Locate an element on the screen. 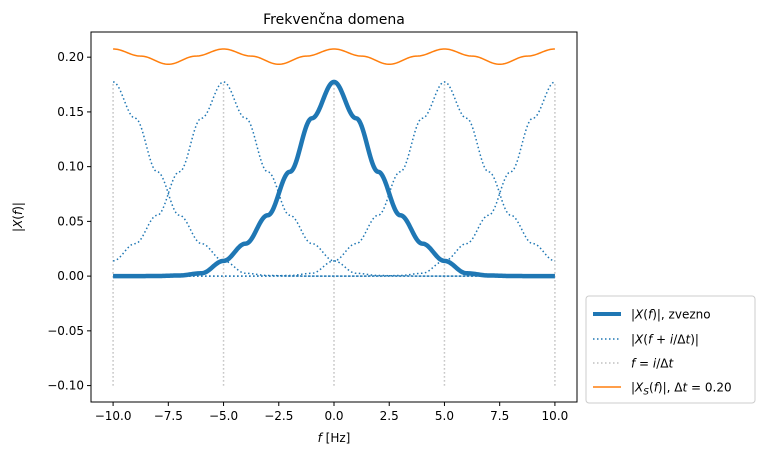  y-tick-label-6: 0.20 is located at coordinates (70, 57).